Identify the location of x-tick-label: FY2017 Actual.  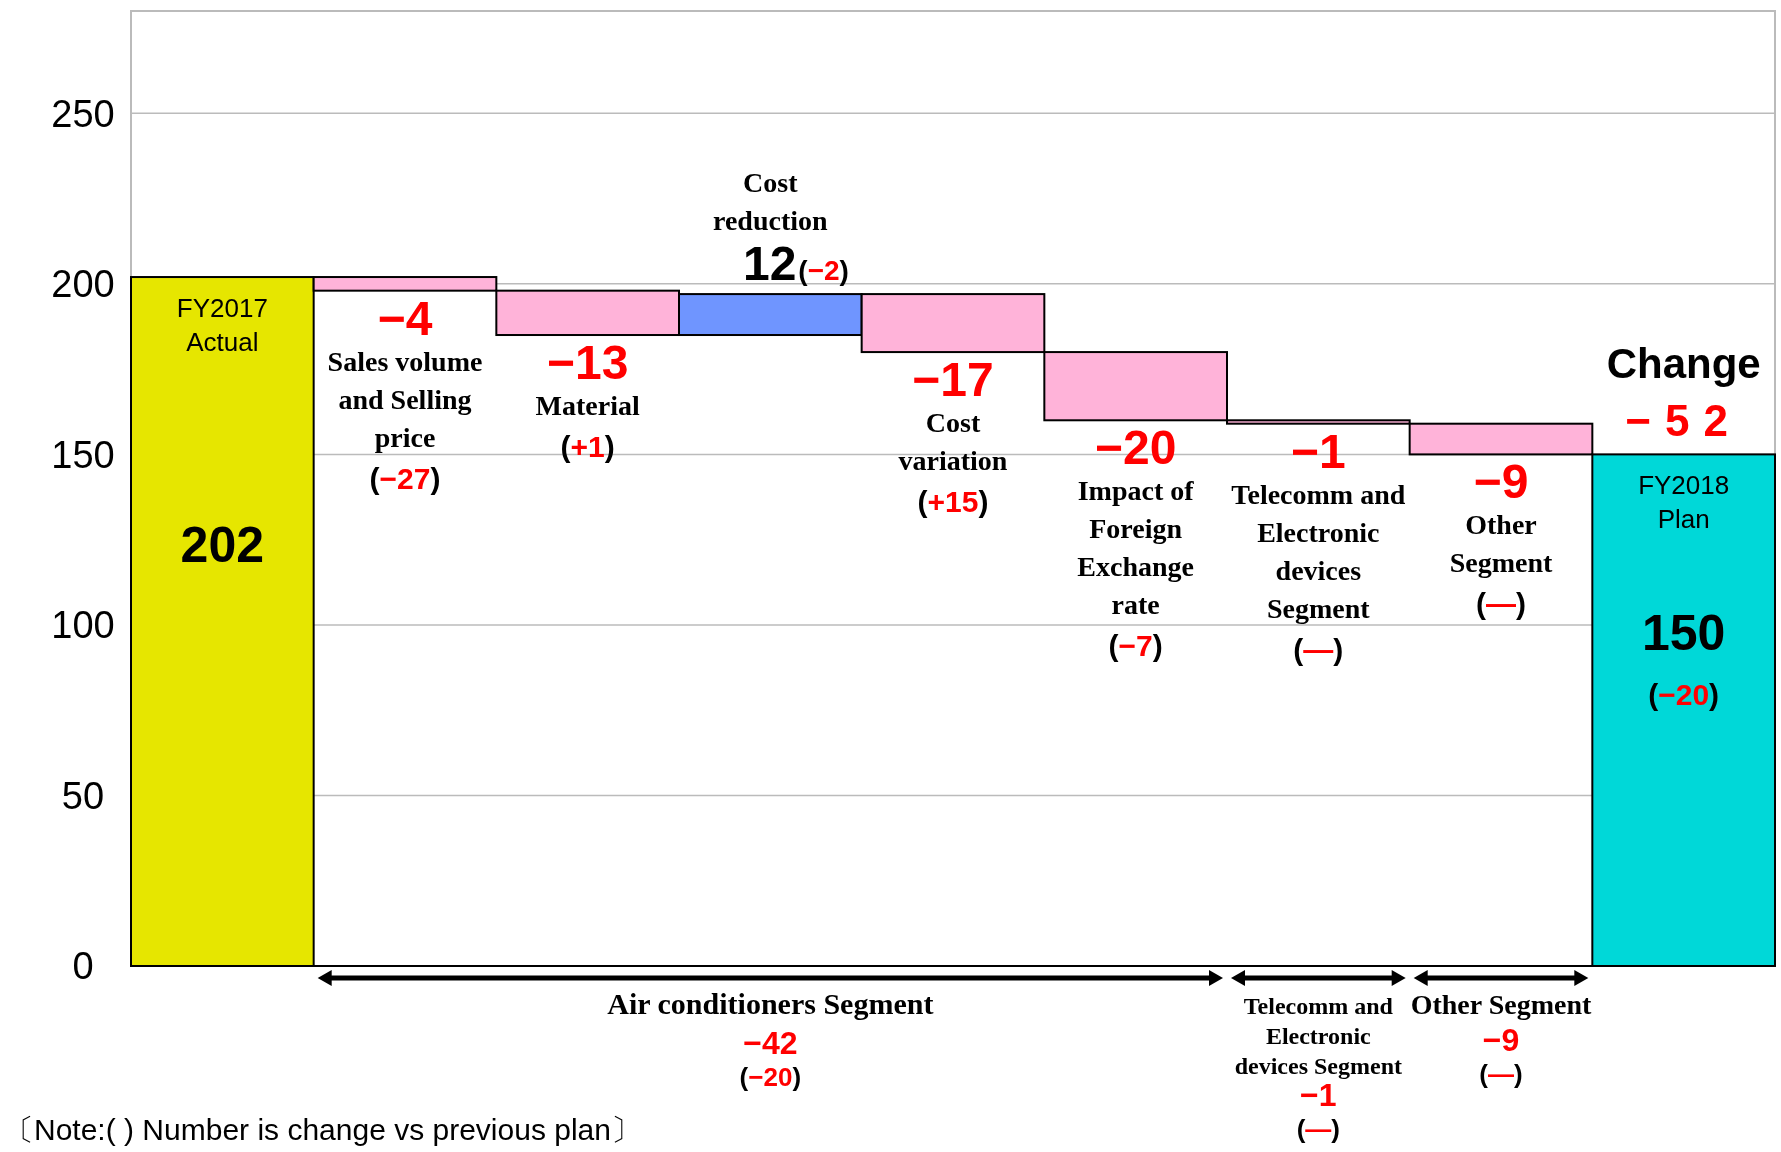
(222, 325).